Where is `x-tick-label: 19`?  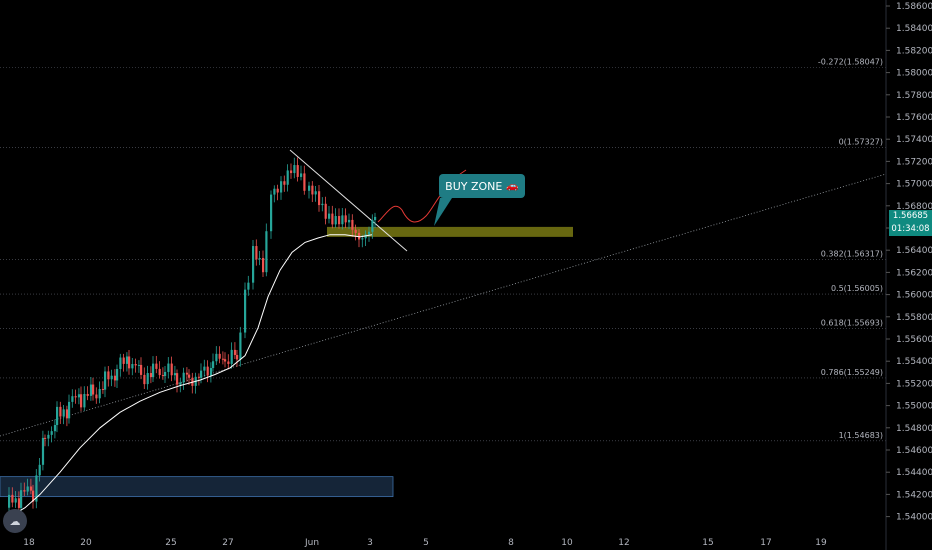 x-tick-label: 19 is located at coordinates (821, 543).